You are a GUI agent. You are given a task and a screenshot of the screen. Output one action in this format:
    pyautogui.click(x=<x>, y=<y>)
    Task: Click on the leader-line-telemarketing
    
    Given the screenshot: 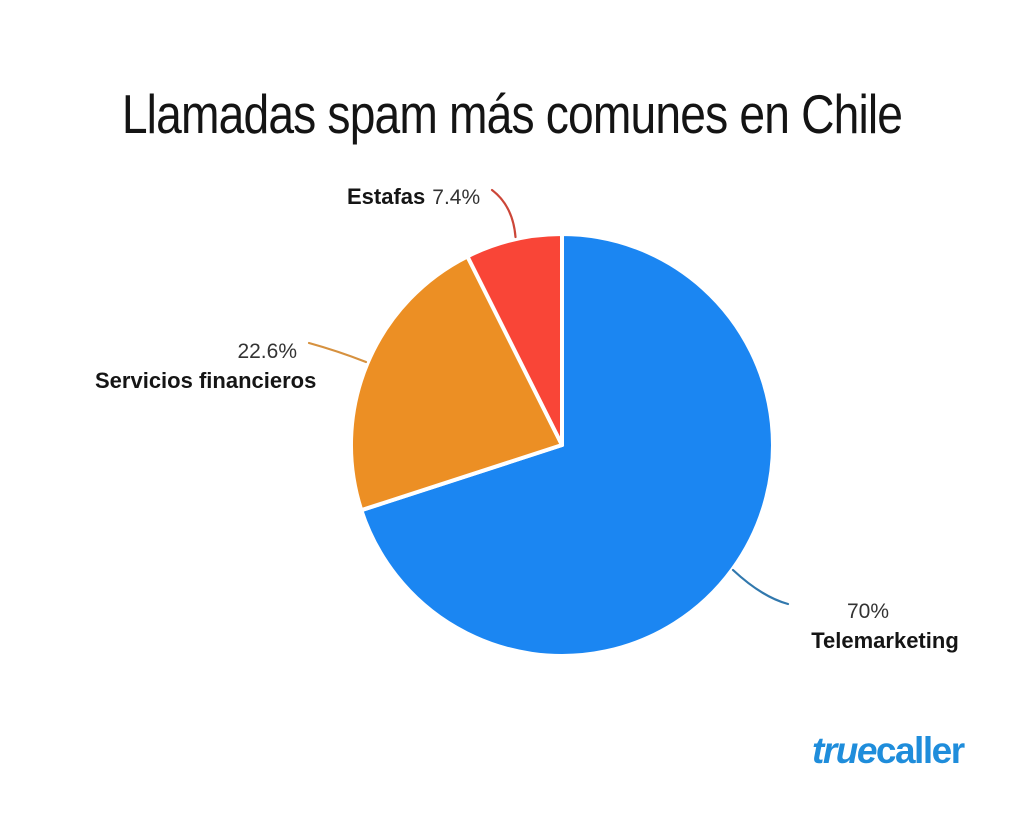 What is the action you would take?
    pyautogui.click(x=760, y=587)
    